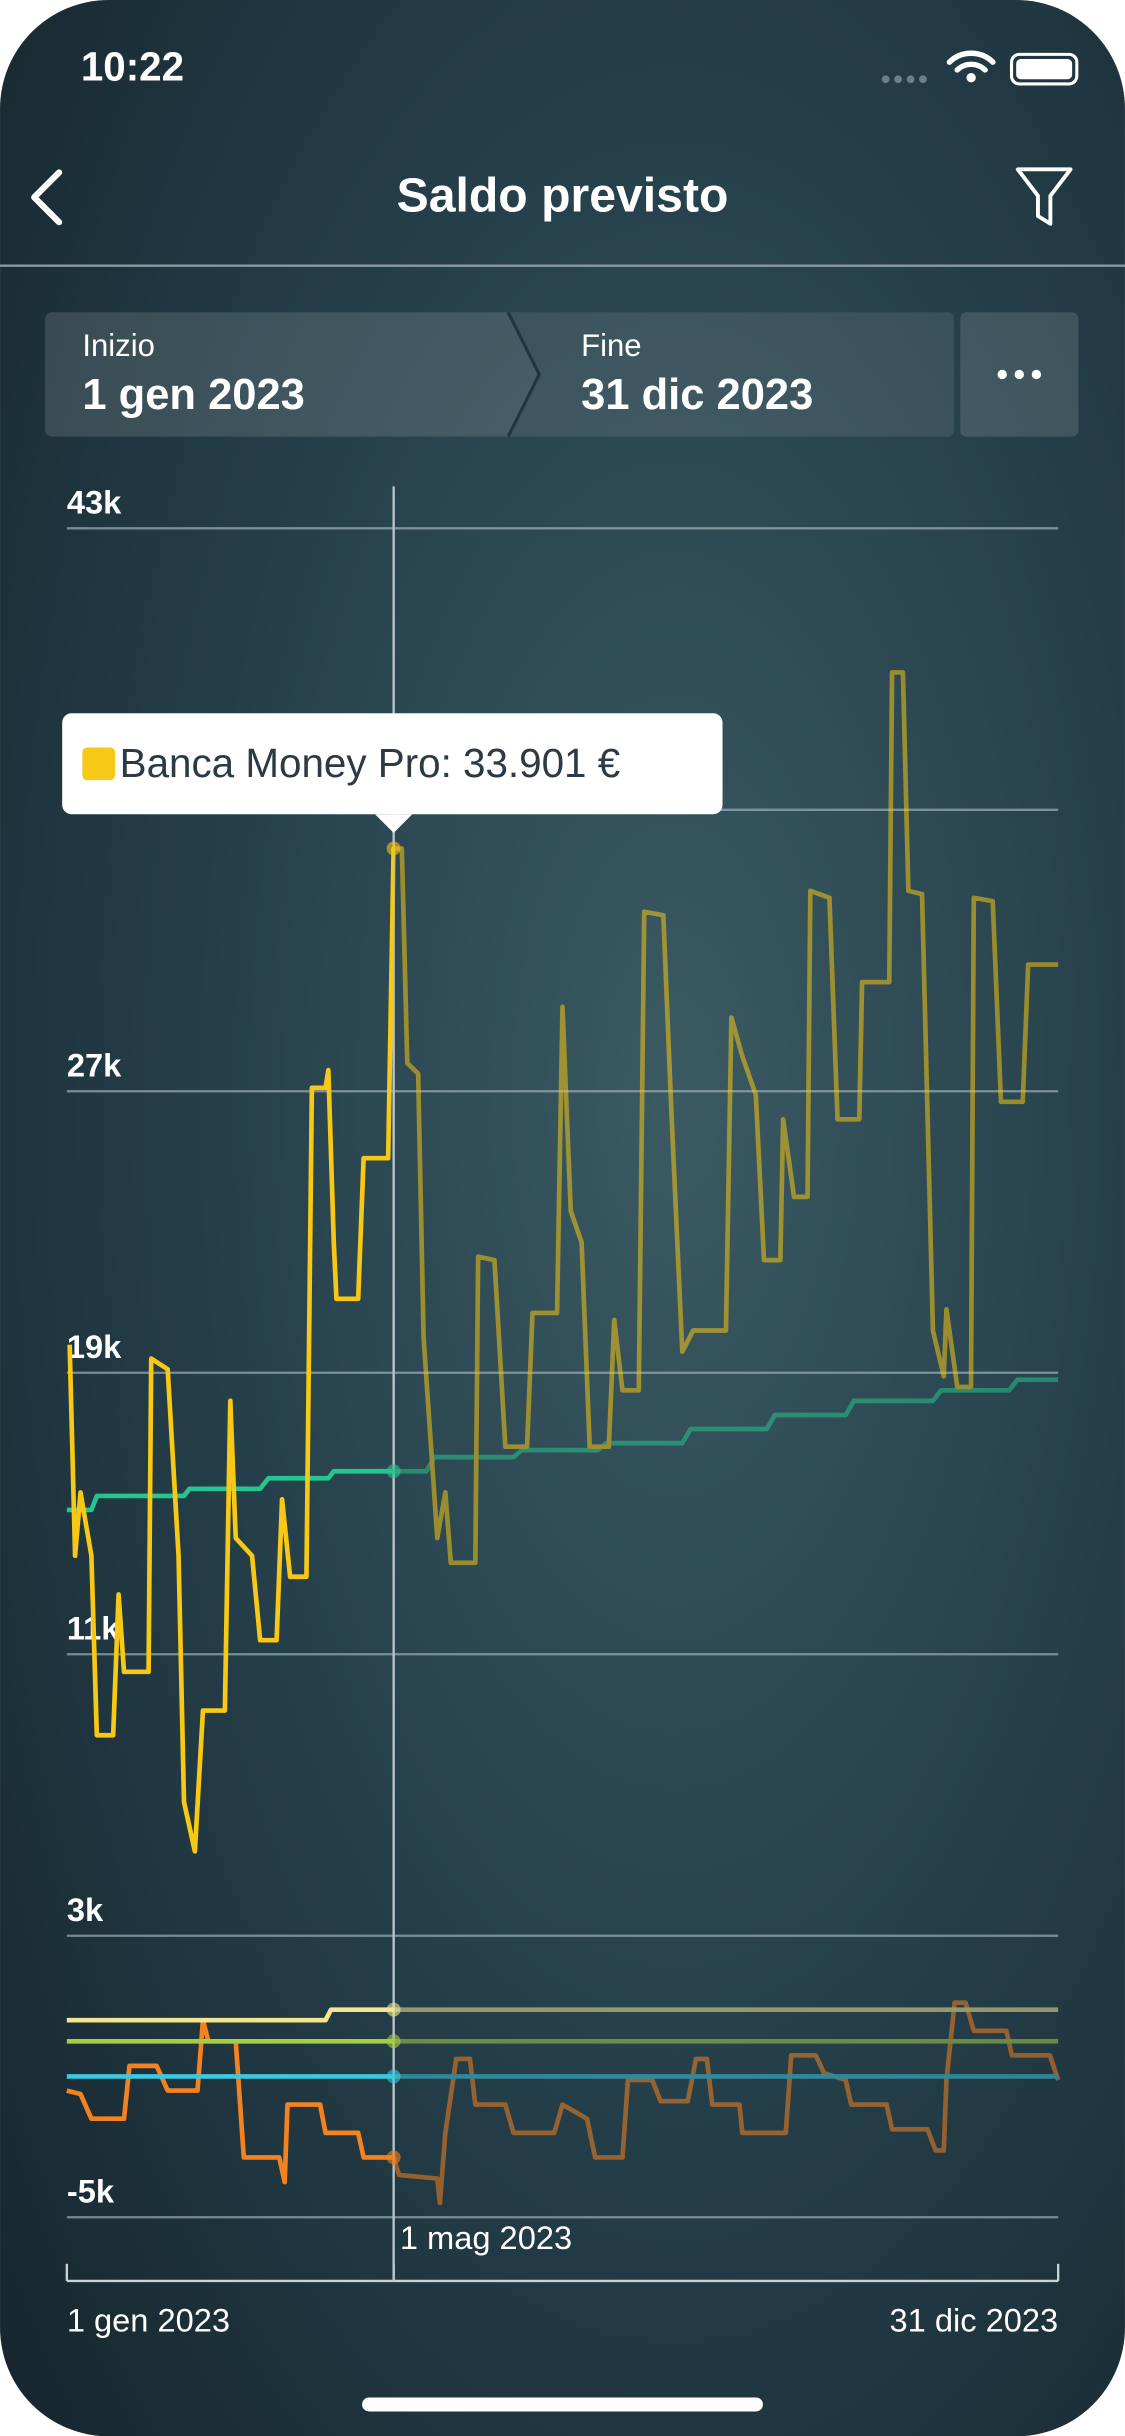 The height and width of the screenshot is (2436, 1125). What do you see at coordinates (562, 2404) in the screenshot?
I see `home-indicator` at bounding box center [562, 2404].